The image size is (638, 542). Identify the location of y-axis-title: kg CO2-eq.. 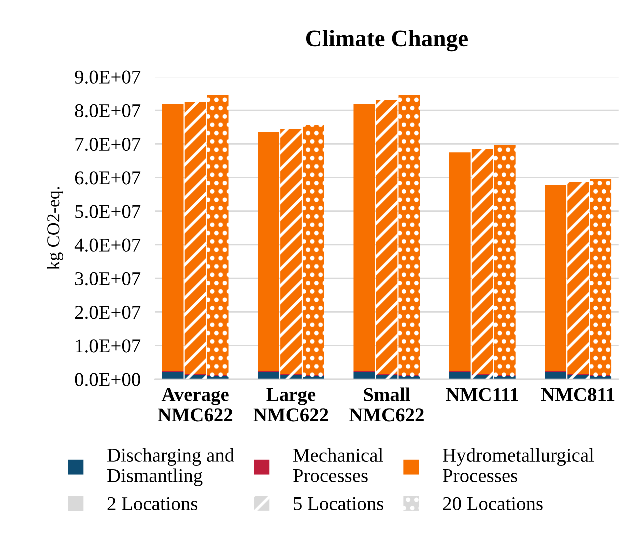
(55, 228).